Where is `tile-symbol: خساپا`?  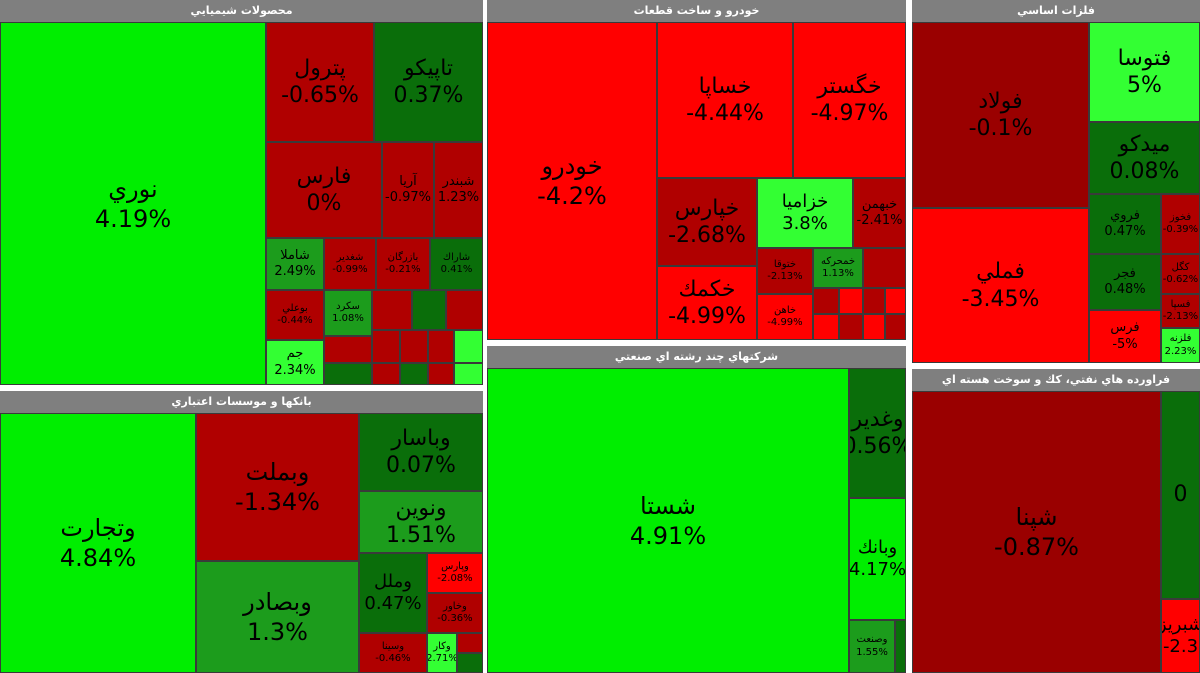 tile-symbol: خساپا is located at coordinates (725, 86).